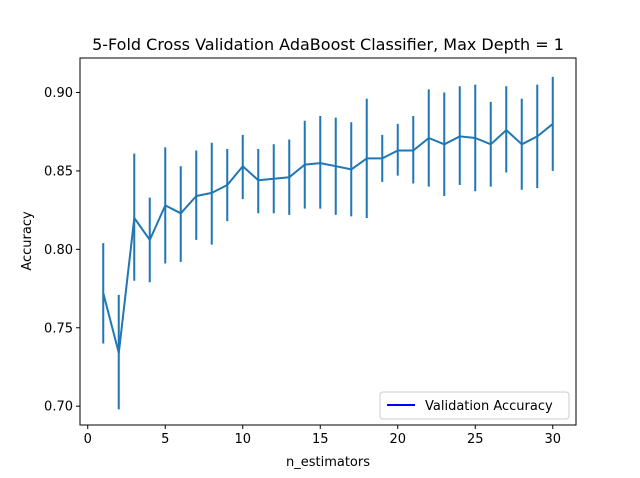  Describe the element at coordinates (58, 93) in the screenshot. I see `y-tick-label: 0.90` at that location.